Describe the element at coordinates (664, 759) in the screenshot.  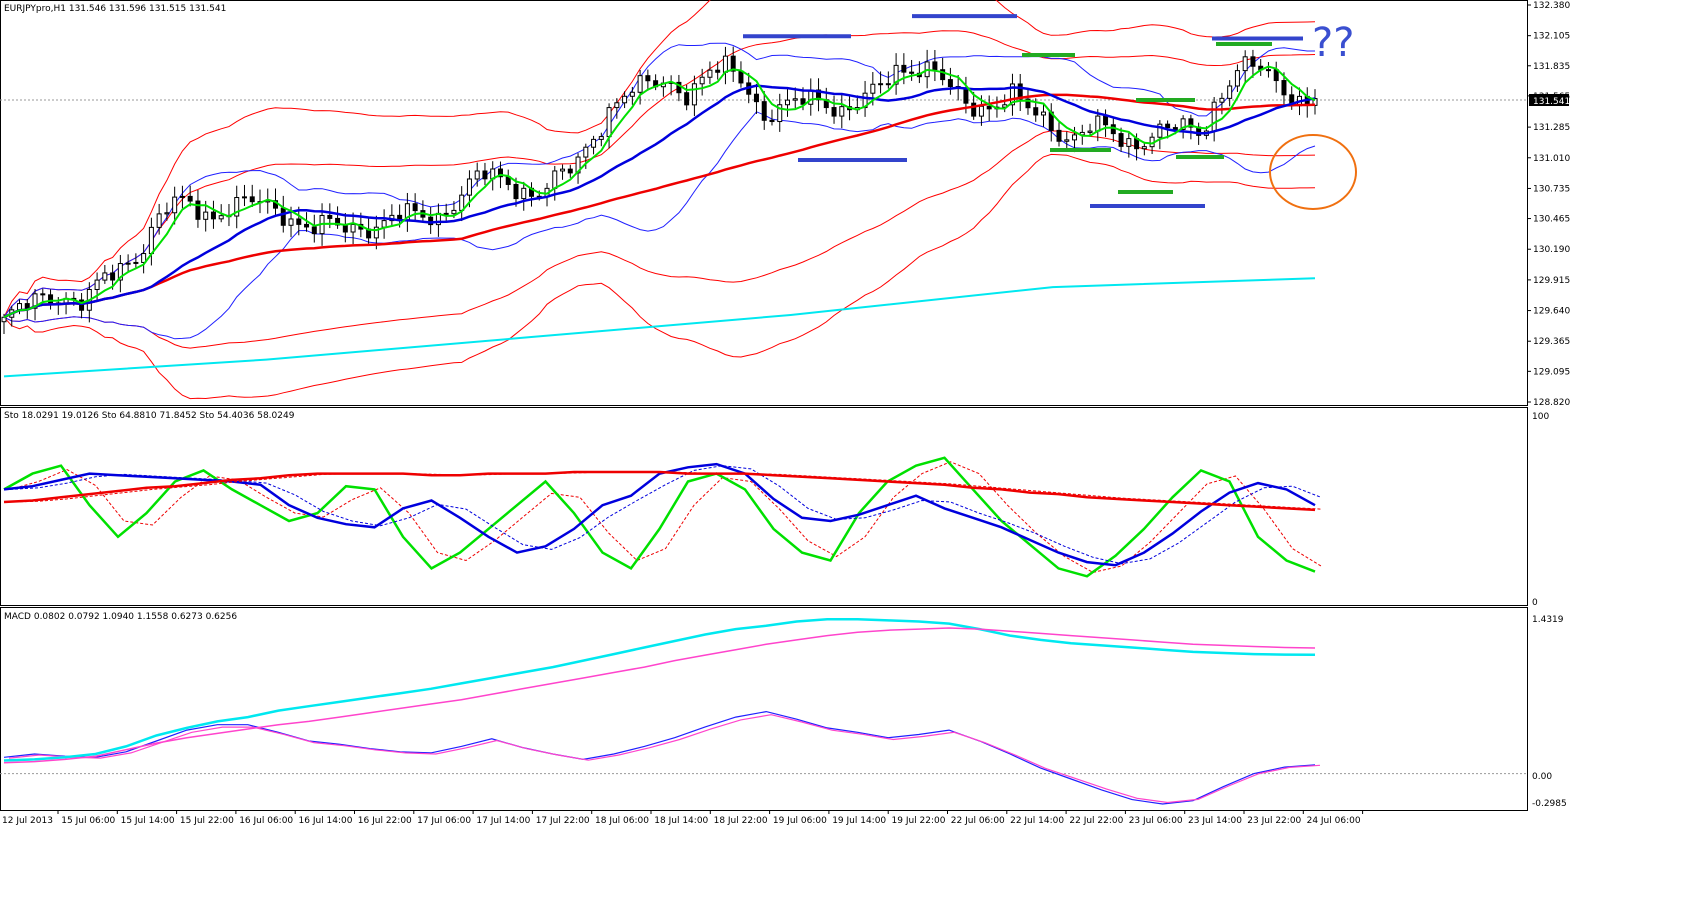
I see `macd-short-signal-line` at that location.